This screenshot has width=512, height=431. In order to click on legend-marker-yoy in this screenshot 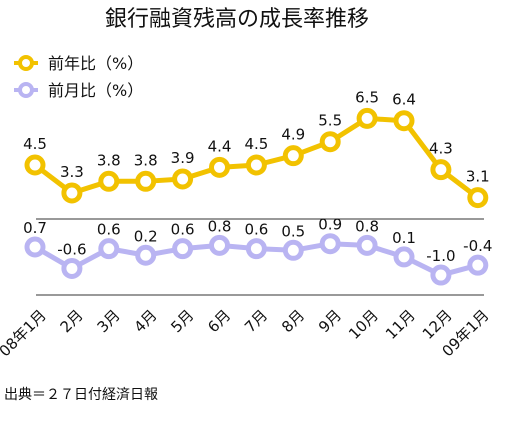, I will do `click(26, 63)`.